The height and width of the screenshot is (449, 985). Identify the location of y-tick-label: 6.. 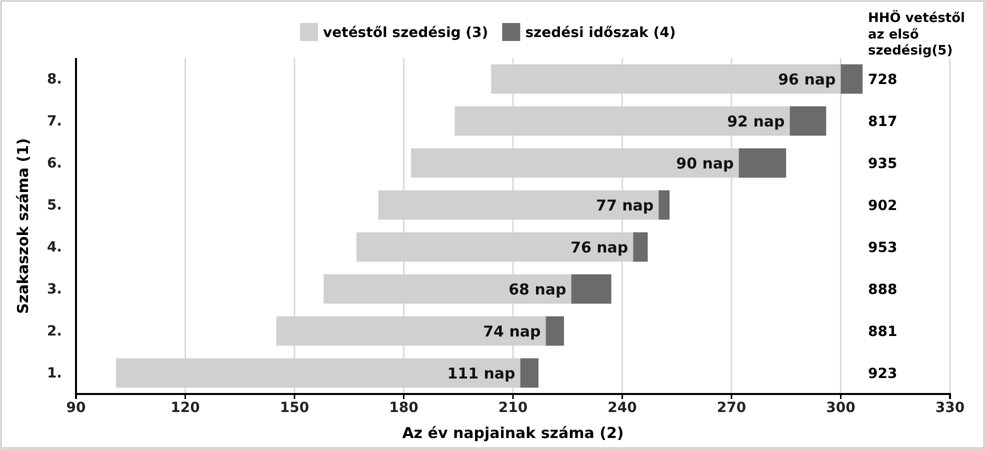
(54, 163).